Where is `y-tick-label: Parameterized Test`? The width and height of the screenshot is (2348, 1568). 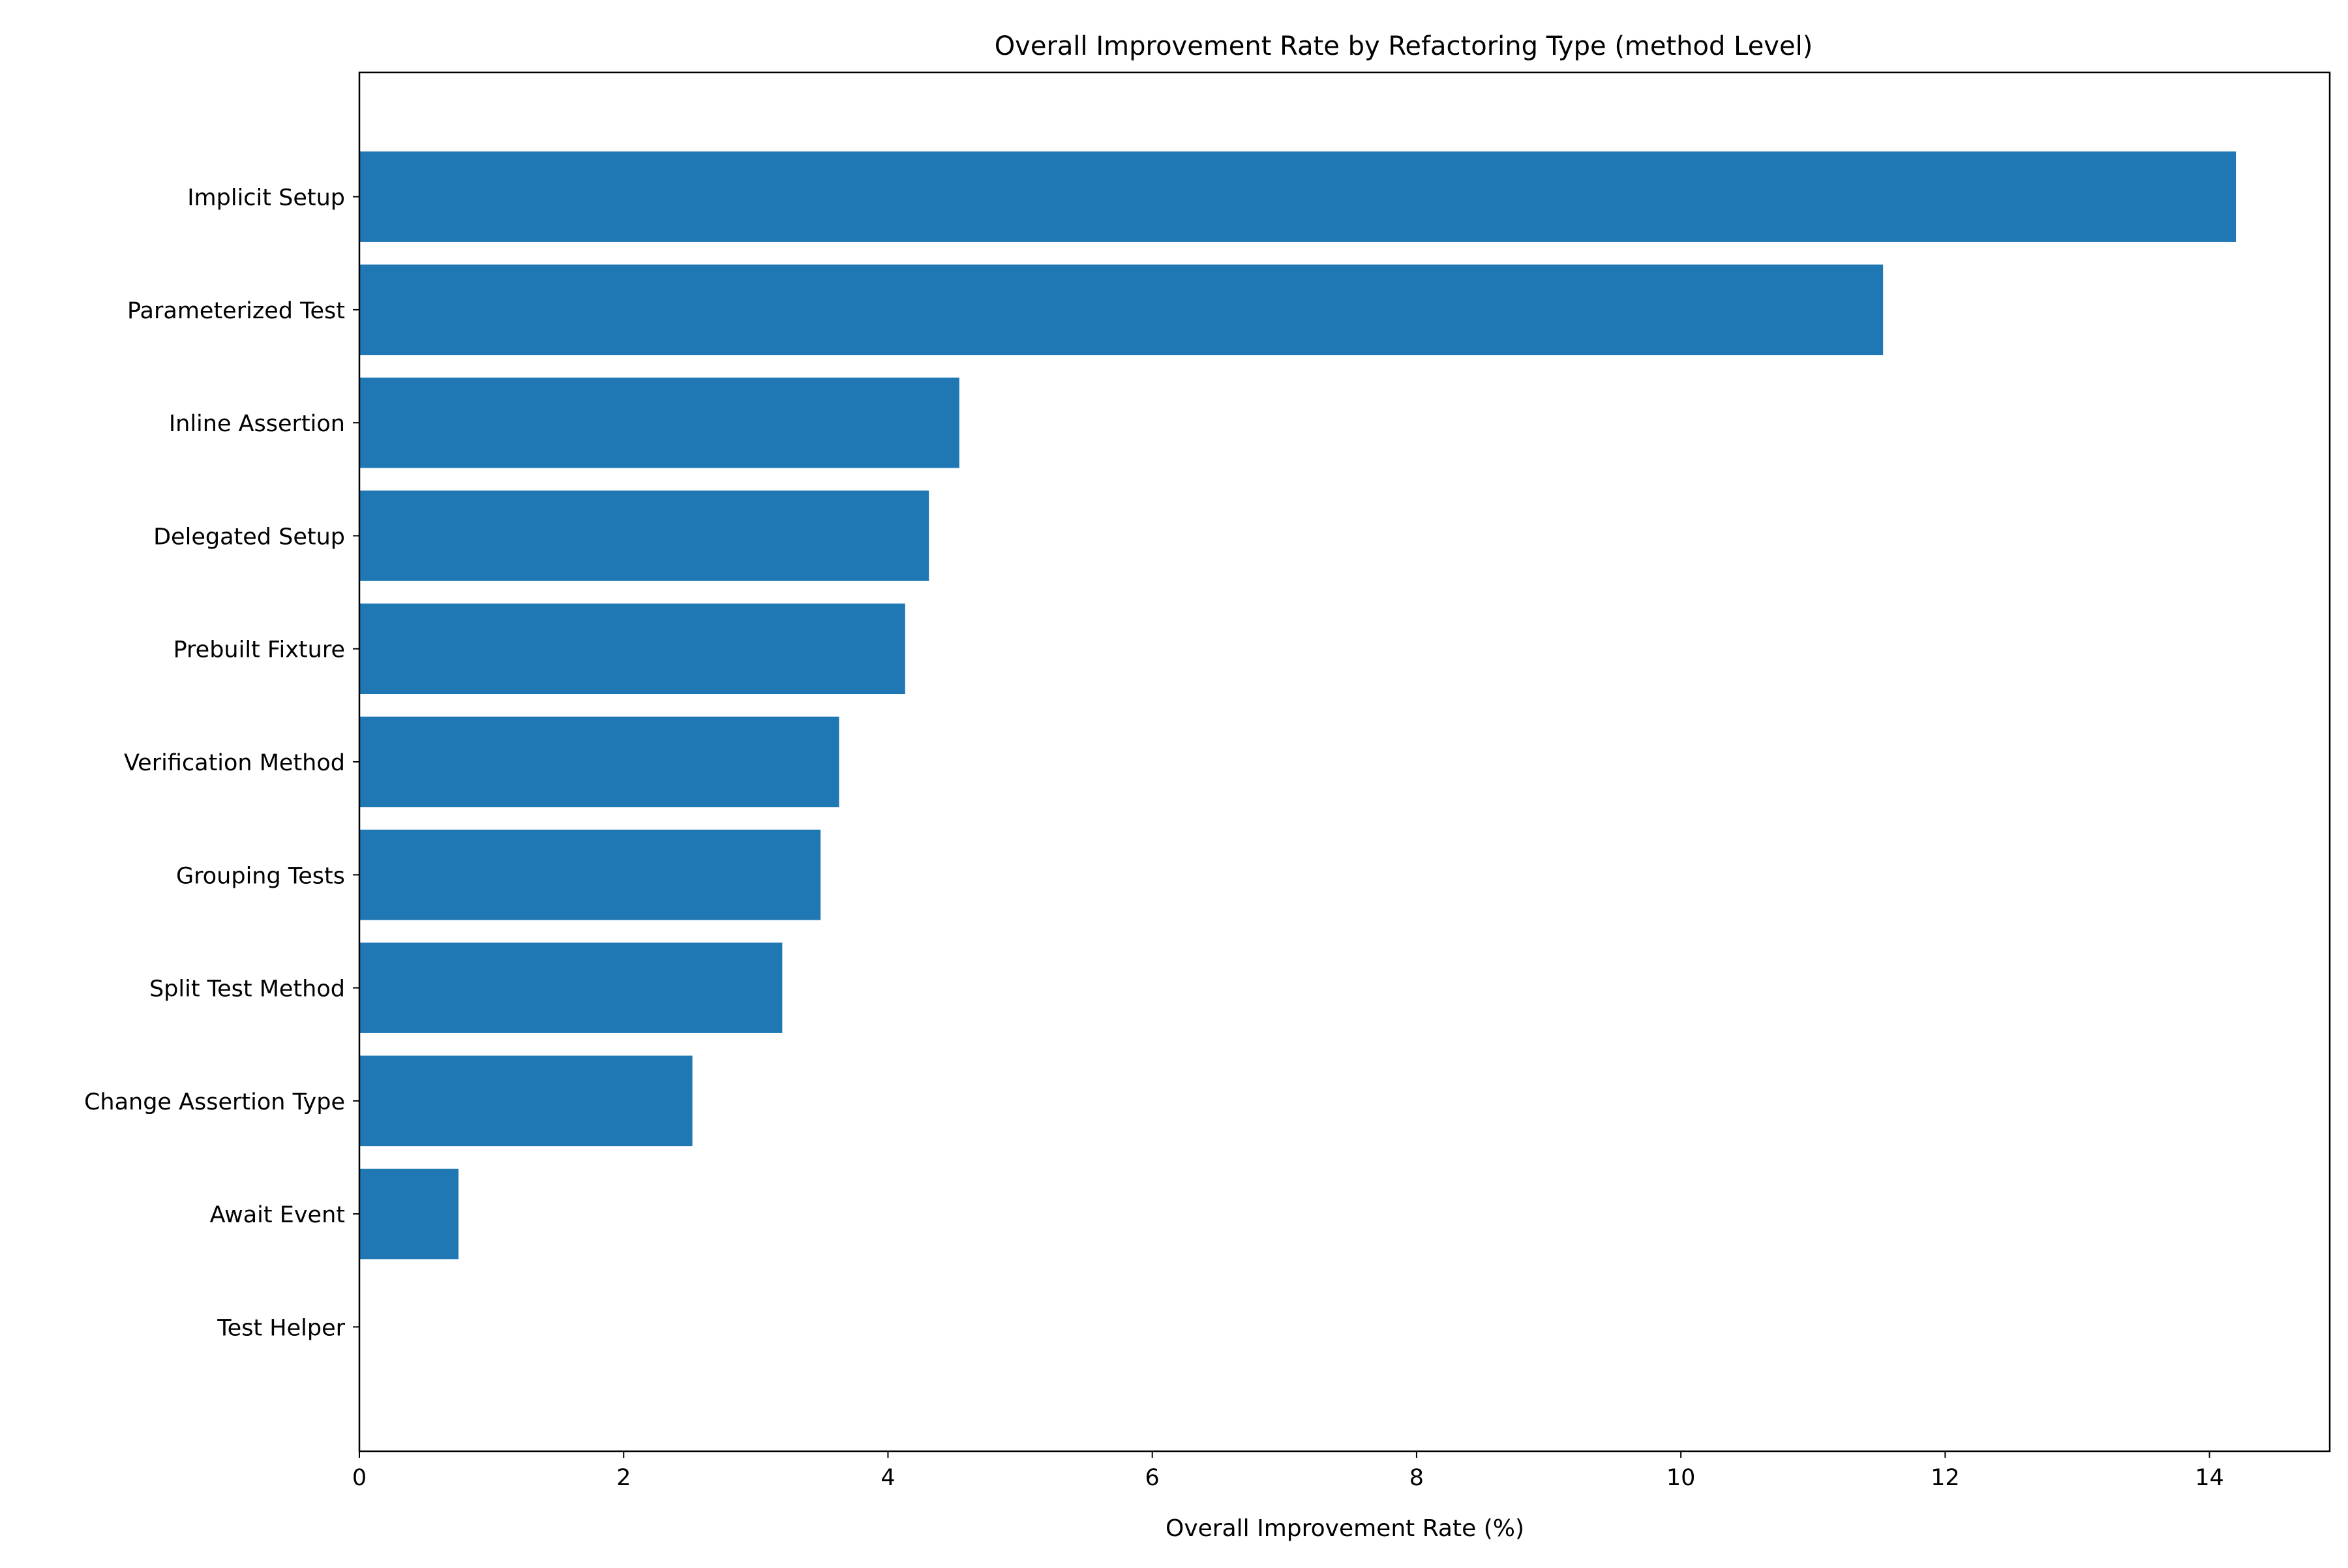
y-tick-label: Parameterized Test is located at coordinates (236, 311).